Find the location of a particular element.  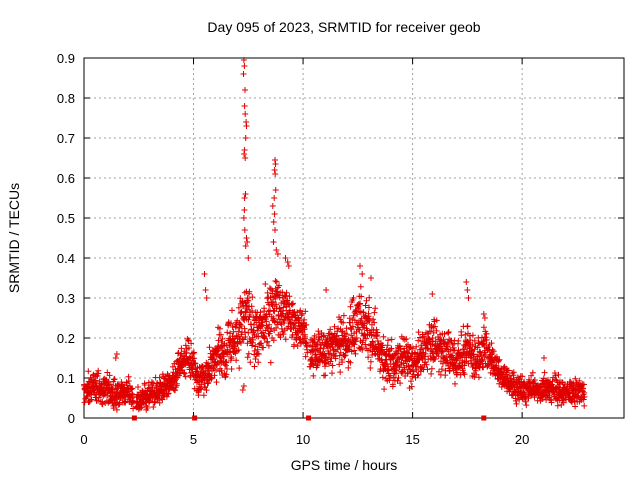

y-tick-label: 0.1 is located at coordinates (66, 378).